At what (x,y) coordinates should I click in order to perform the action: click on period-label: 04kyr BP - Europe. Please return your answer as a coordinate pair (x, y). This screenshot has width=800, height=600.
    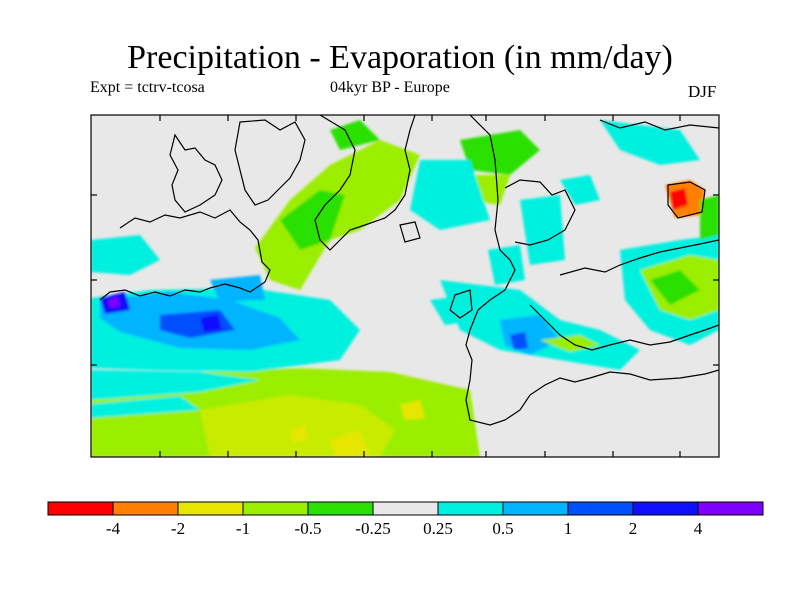
    Looking at the image, I should click on (390, 87).